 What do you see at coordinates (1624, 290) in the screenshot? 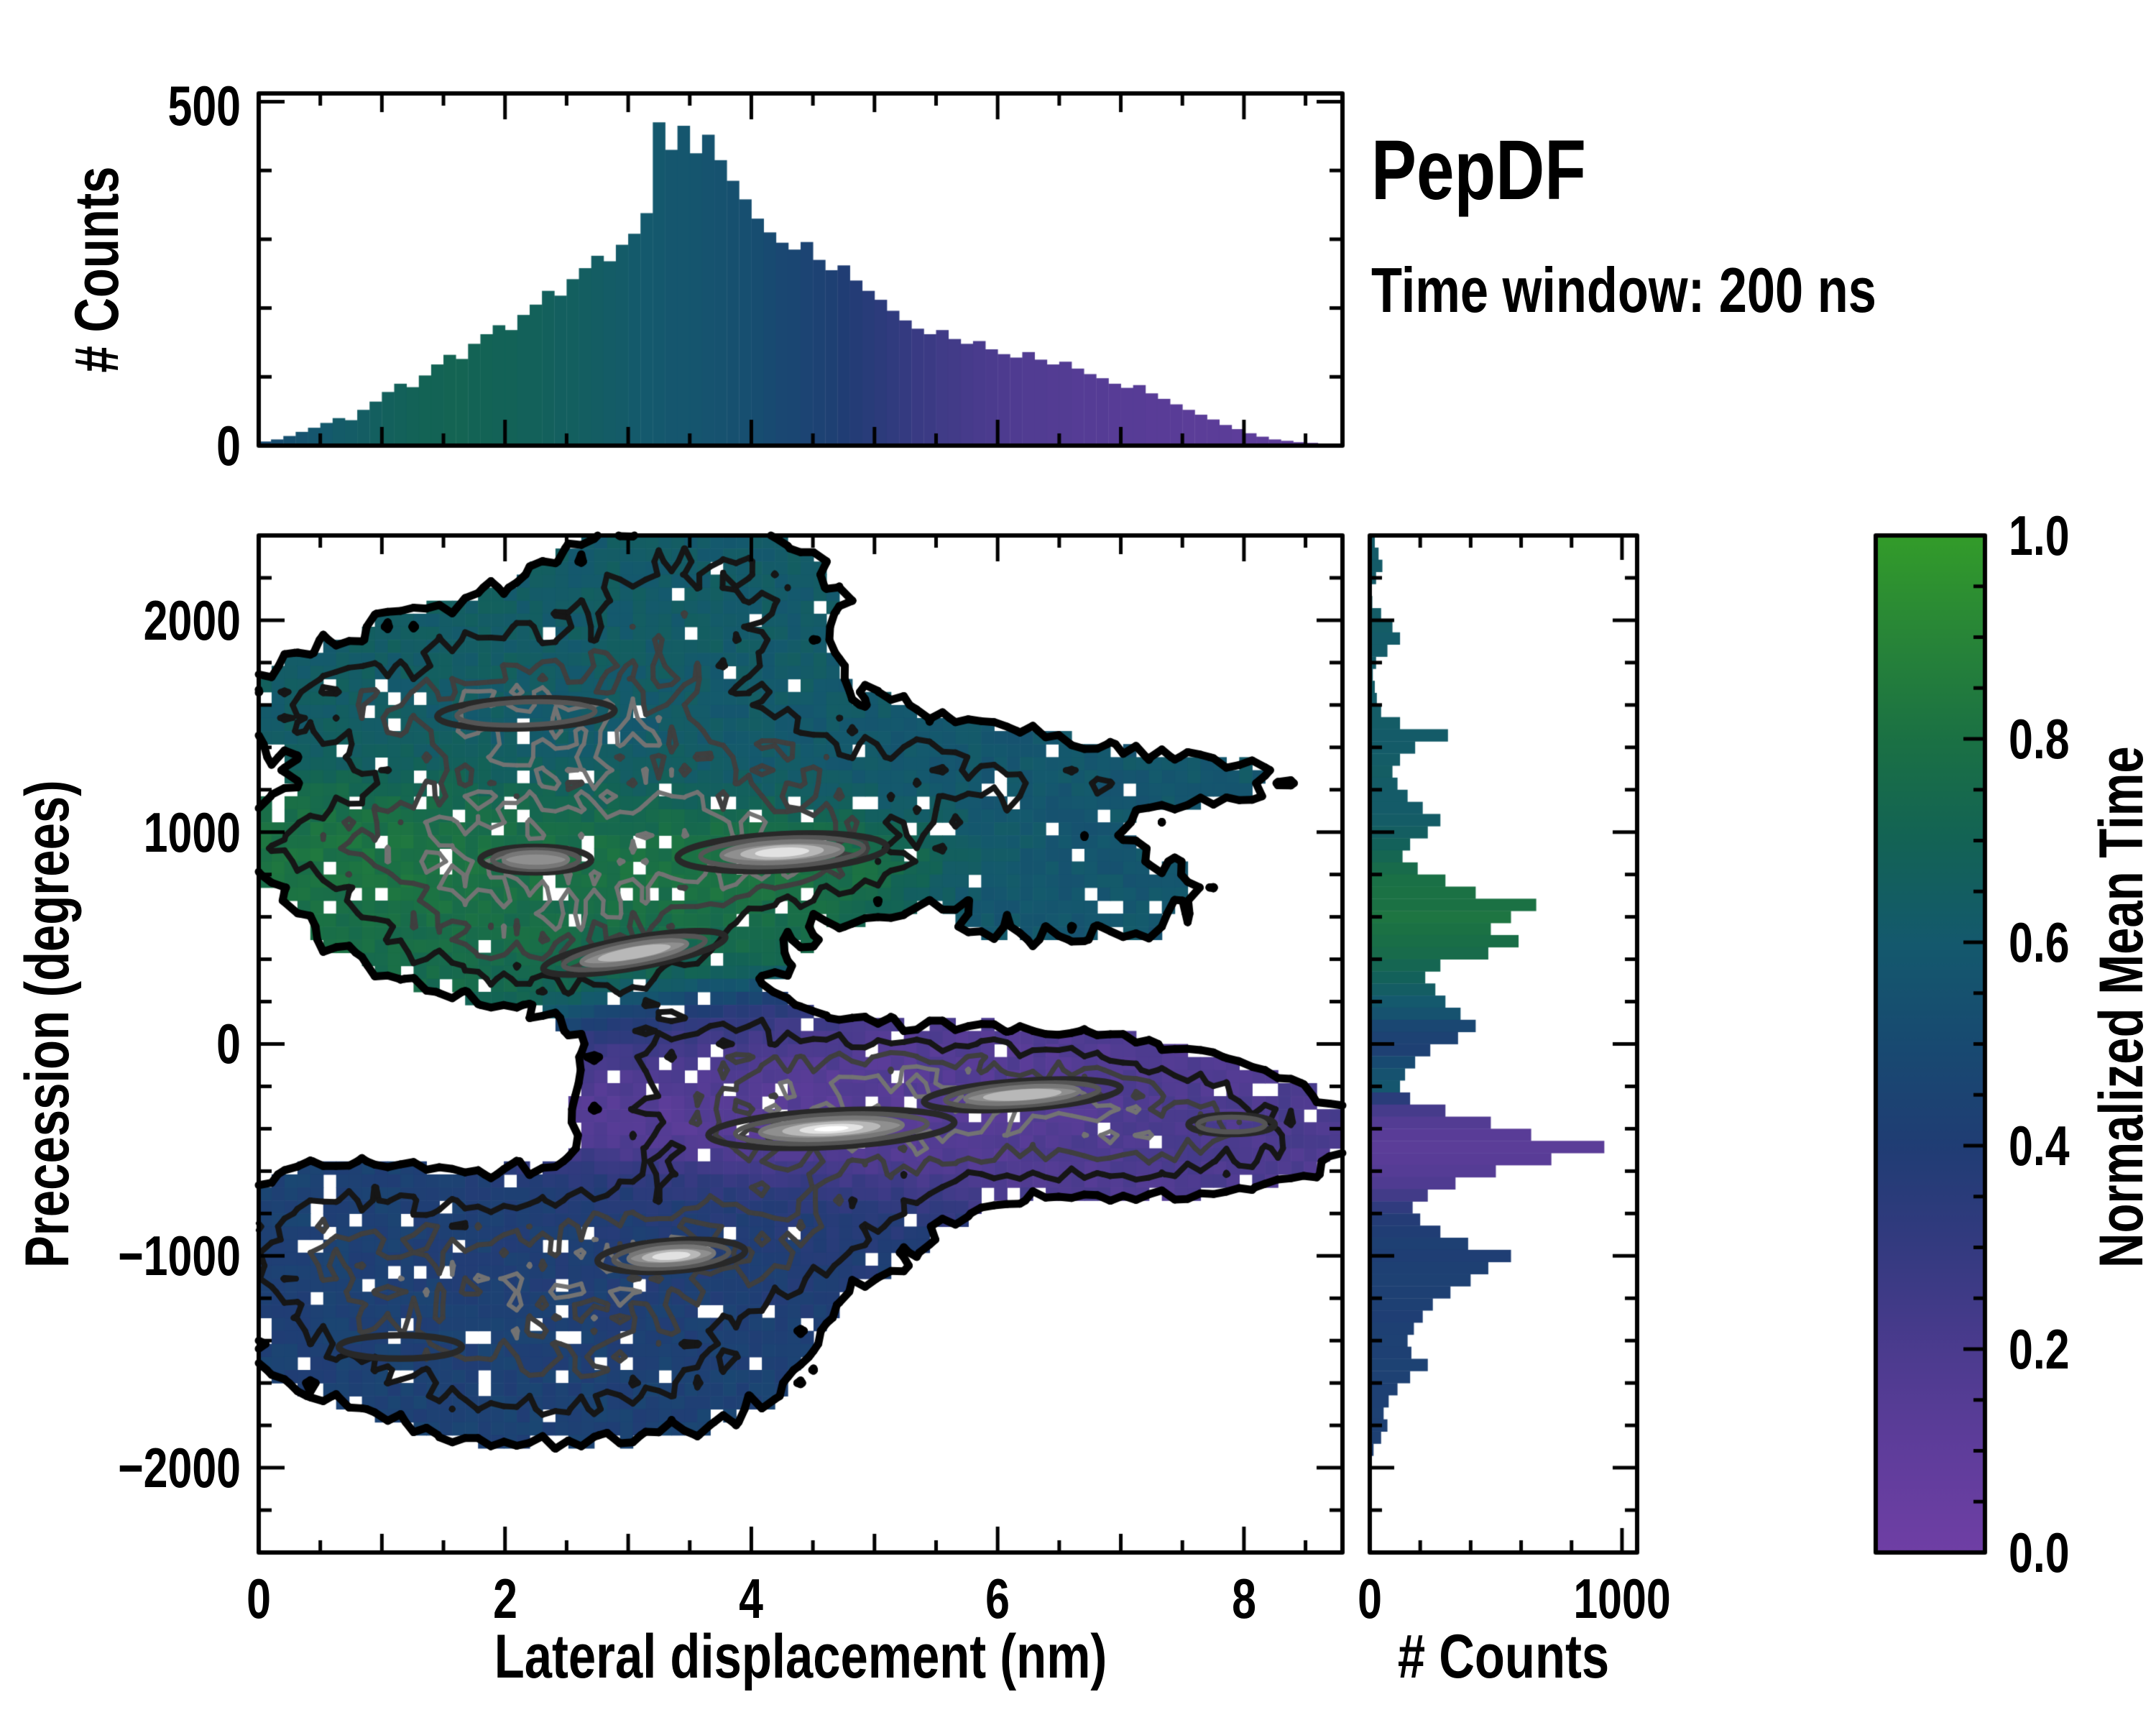
I see `page-subtitle: Time window: 200 ns` at bounding box center [1624, 290].